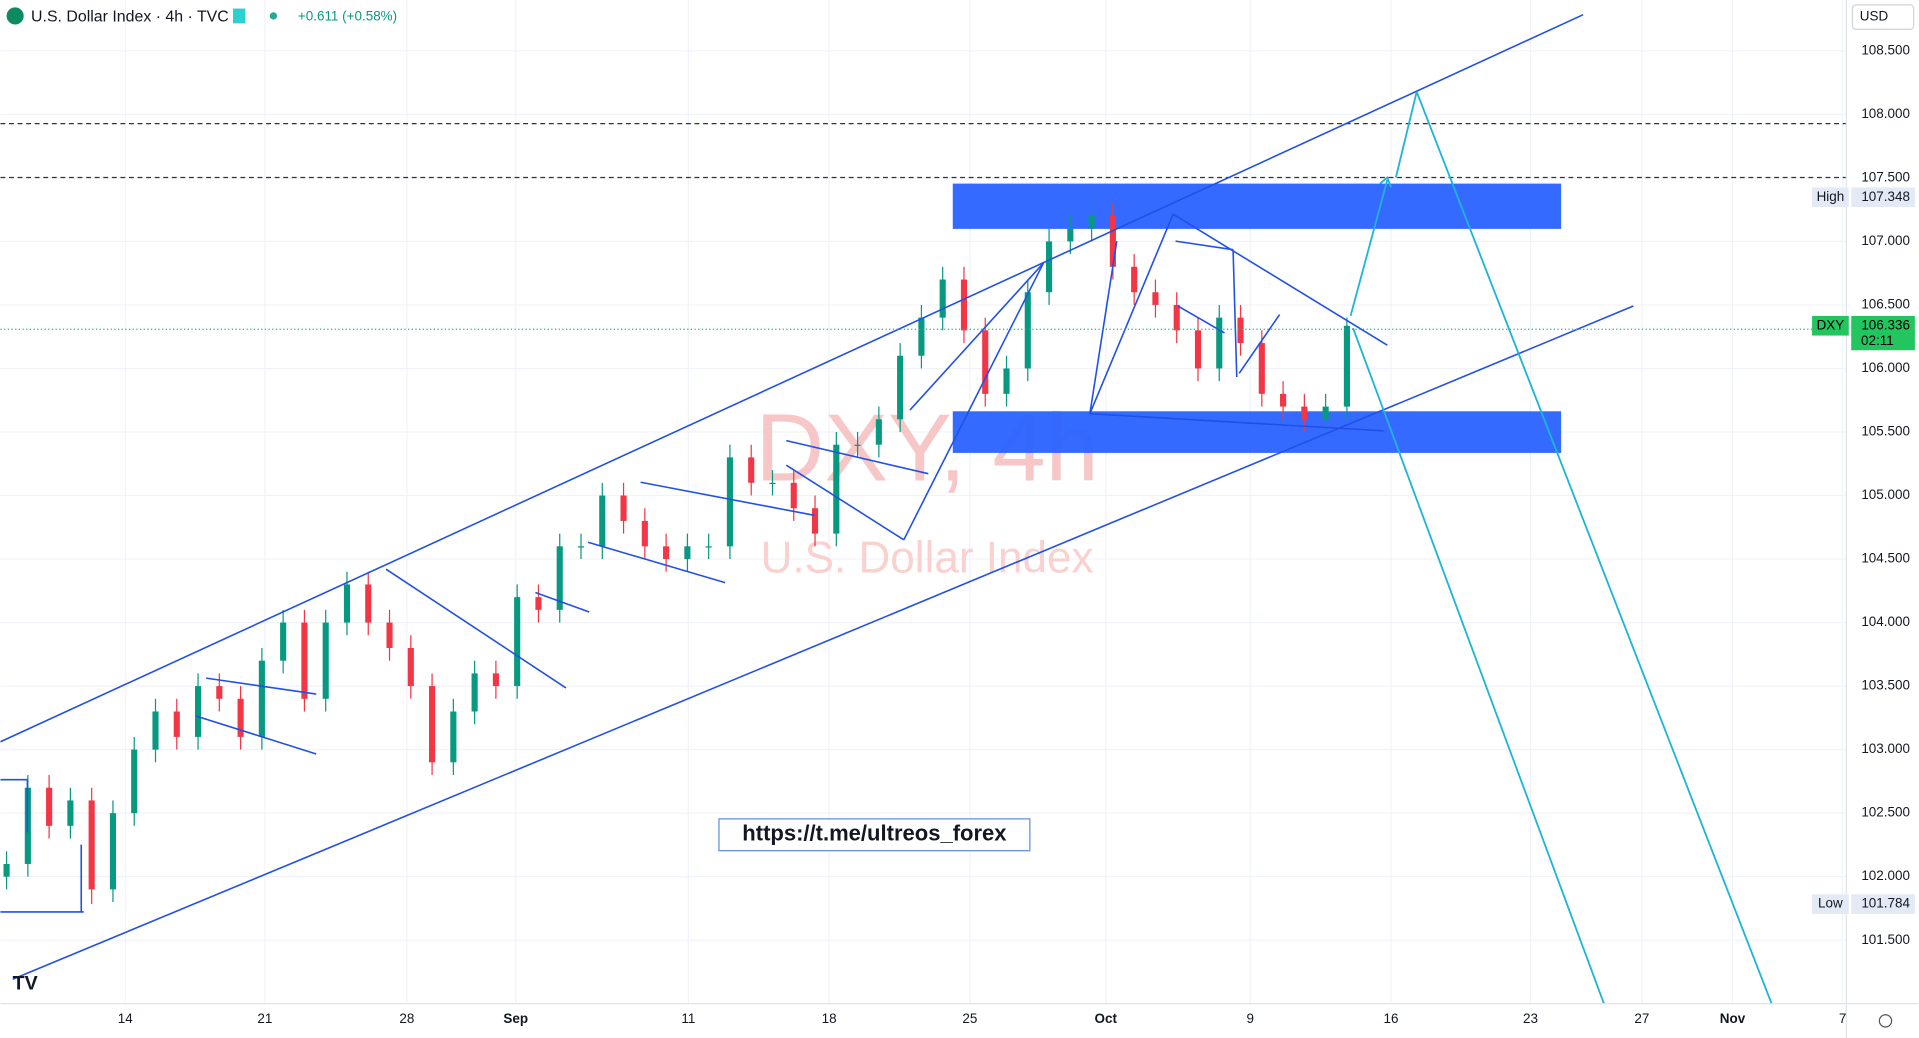 Image resolution: width=1919 pixels, height=1038 pixels. Describe the element at coordinates (1885, 1021) in the screenshot. I see `settings-button` at that location.